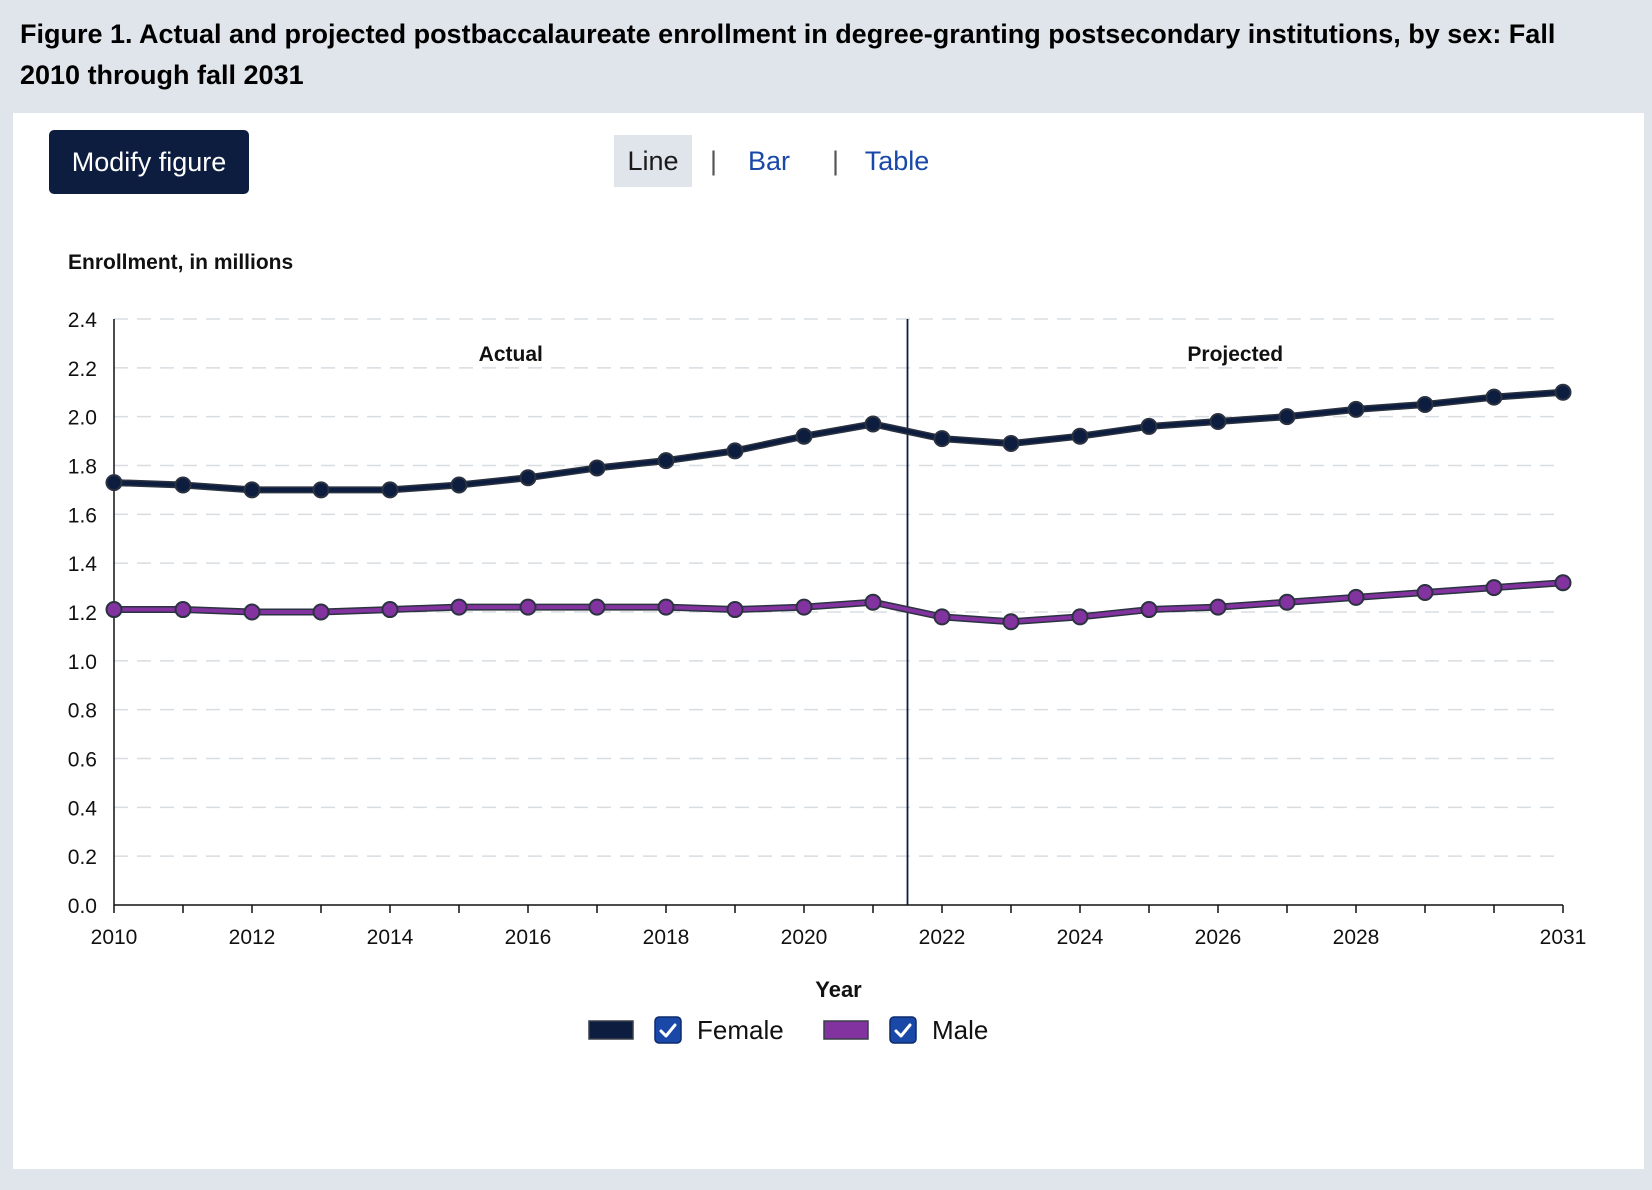 This screenshot has width=1652, height=1190. I want to click on x-tick-label: 2014, so click(390, 937).